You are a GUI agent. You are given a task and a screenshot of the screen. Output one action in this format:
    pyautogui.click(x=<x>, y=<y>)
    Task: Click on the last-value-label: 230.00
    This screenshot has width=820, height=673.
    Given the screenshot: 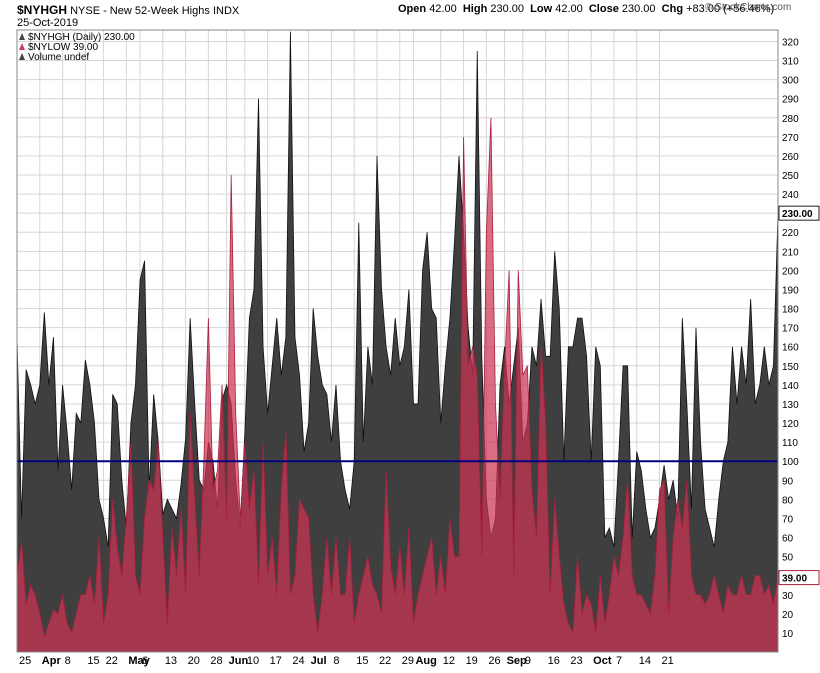 What is the action you would take?
    pyautogui.click(x=797, y=214)
    